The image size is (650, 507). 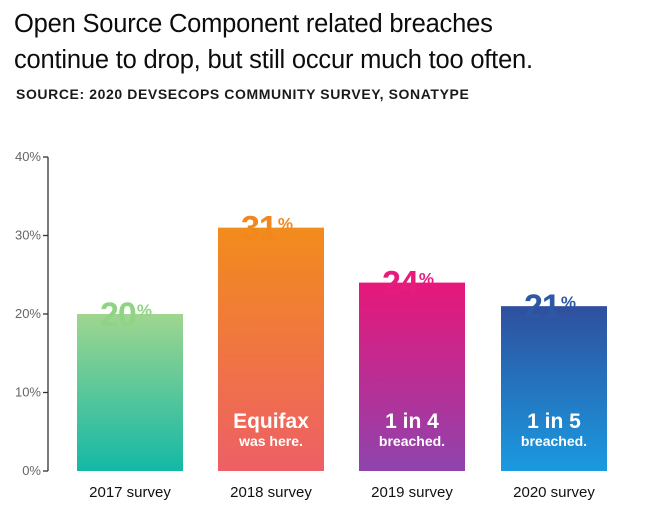 What do you see at coordinates (554, 421) in the screenshot?
I see `bar-note-main: 1 in 5` at bounding box center [554, 421].